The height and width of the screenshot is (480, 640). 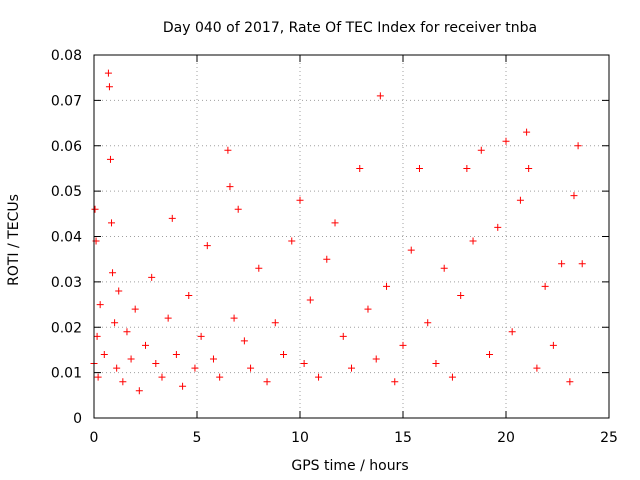 What do you see at coordinates (66, 328) in the screenshot?
I see `y-tick-label: 0.02` at bounding box center [66, 328].